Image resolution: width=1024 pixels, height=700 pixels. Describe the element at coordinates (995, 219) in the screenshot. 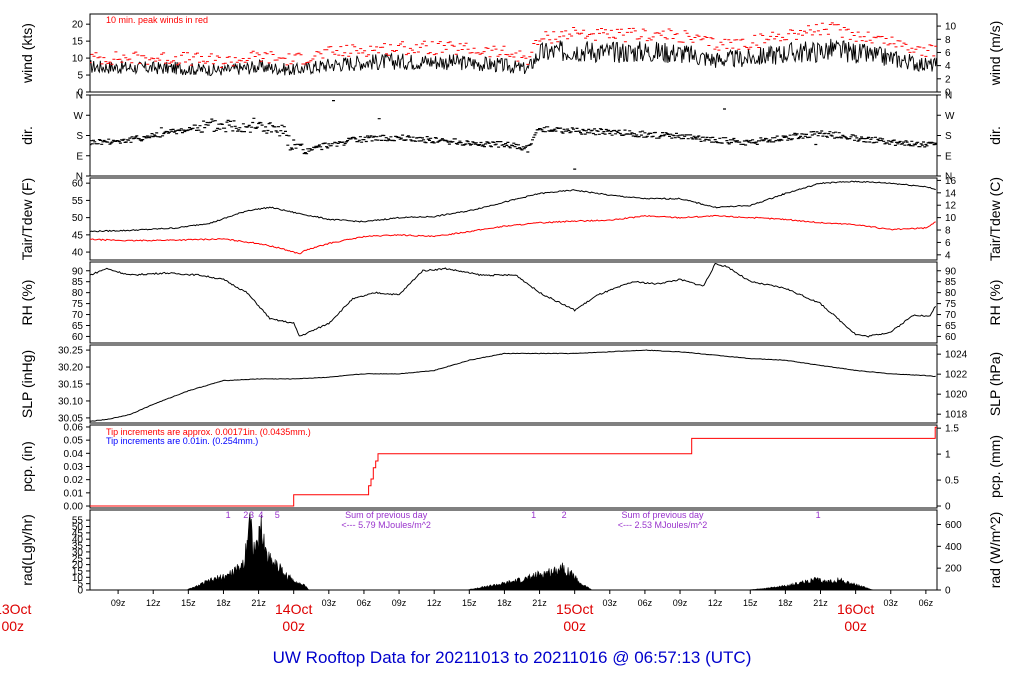

I see `right-axis-title: Tair/Tdew (C)` at that location.